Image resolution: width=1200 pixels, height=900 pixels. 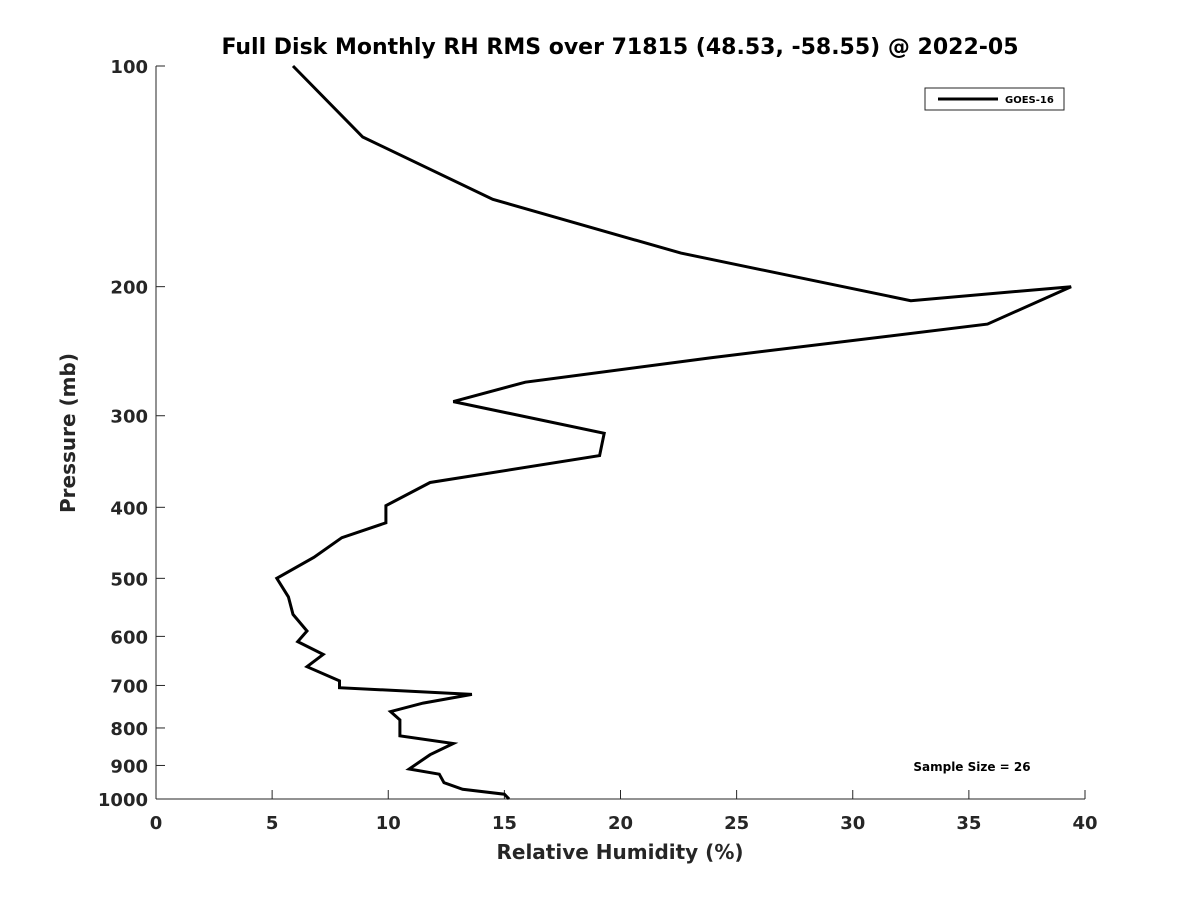 What do you see at coordinates (619, 852) in the screenshot?
I see `x-axis-title: Relative Humidity (%)` at bounding box center [619, 852].